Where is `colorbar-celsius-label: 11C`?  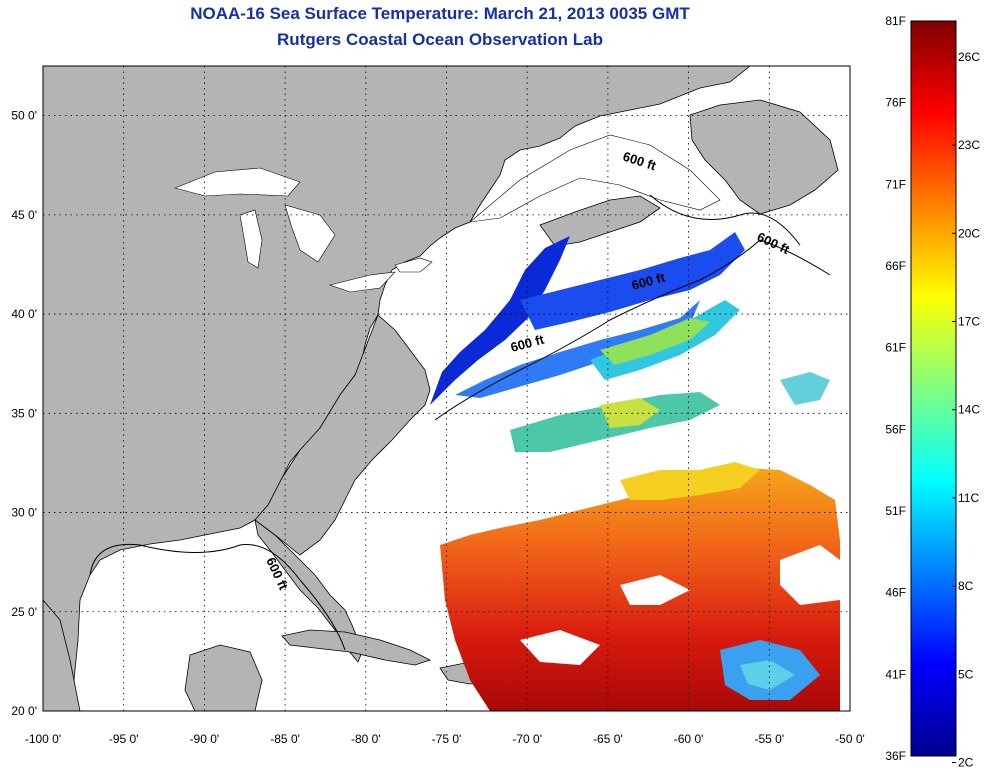 colorbar-celsius-label: 11C is located at coordinates (968, 498).